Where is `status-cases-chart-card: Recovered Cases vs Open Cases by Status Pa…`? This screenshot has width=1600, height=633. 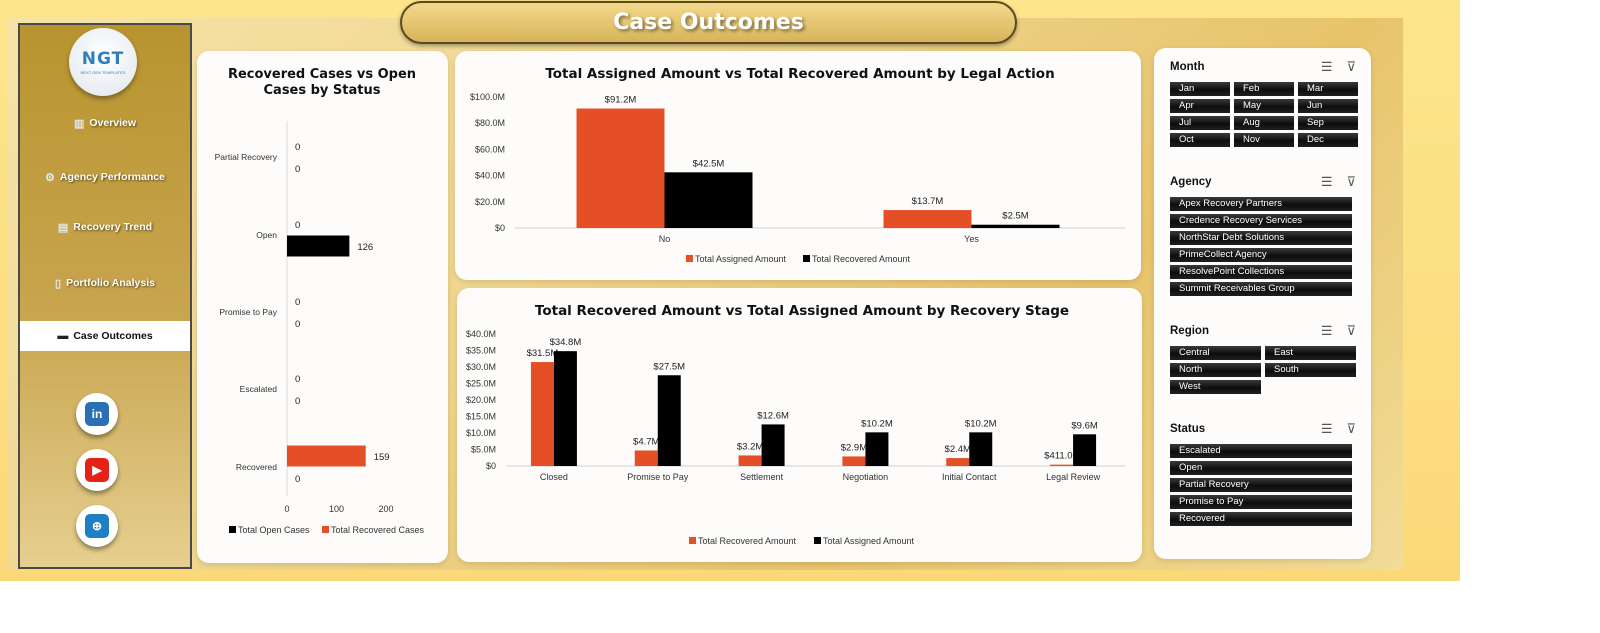 status-cases-chart-card: Recovered Cases vs Open Cases by Status Pa… is located at coordinates (322, 307).